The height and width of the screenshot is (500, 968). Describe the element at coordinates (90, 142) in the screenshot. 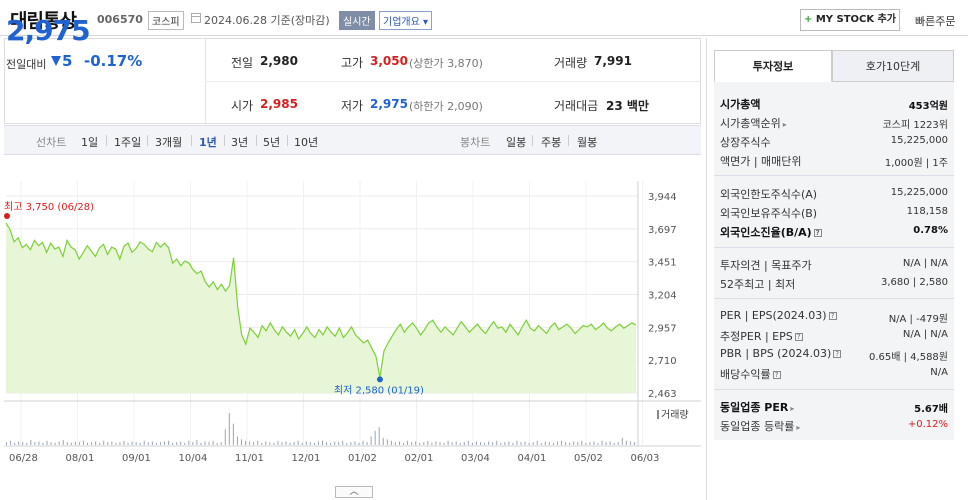

I see `period-1d: 1일` at that location.